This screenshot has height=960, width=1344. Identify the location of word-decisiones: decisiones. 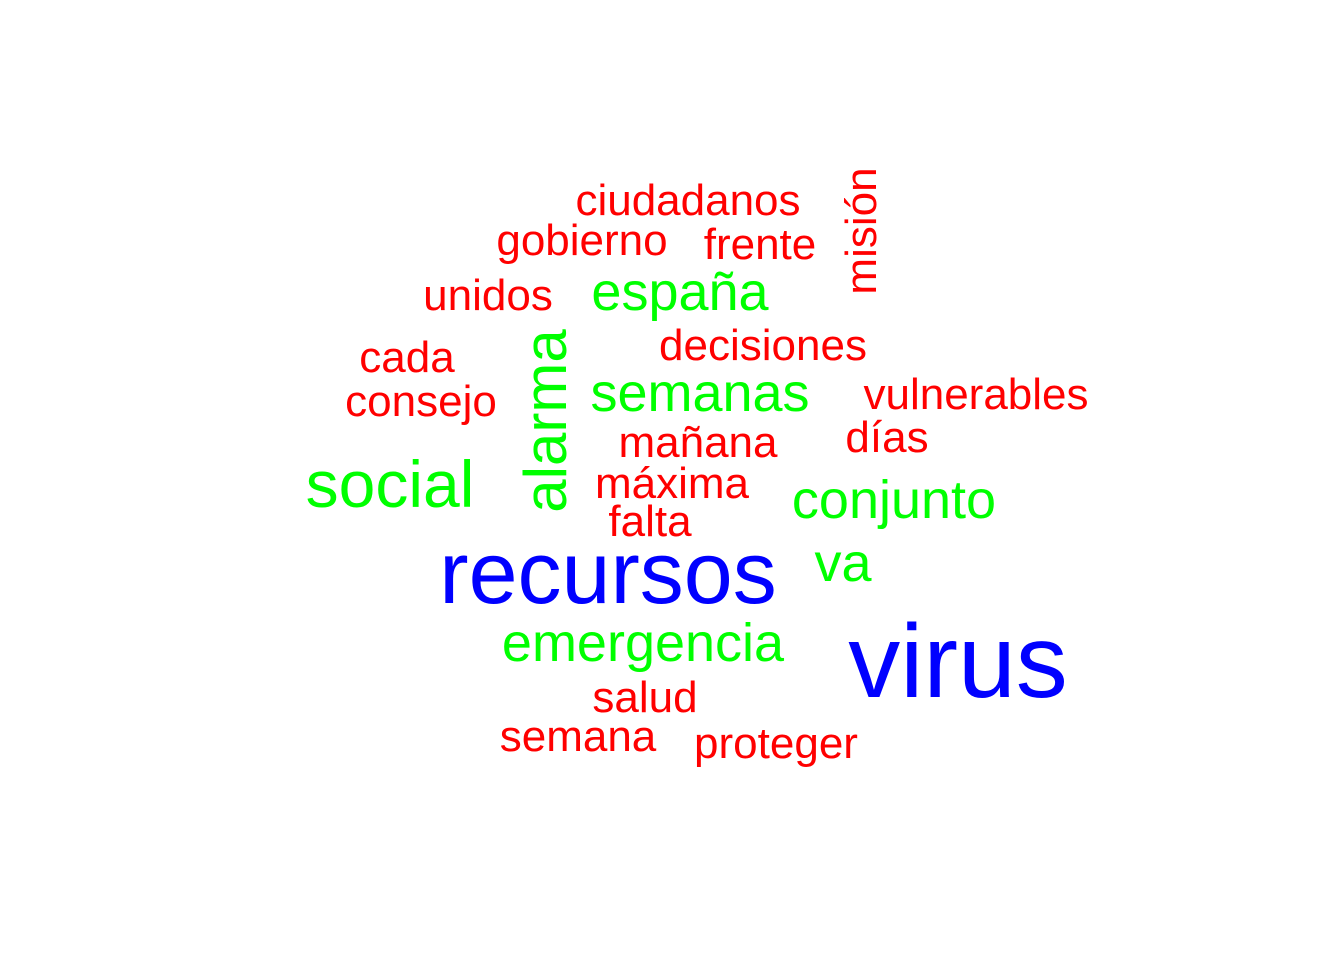
(763, 345).